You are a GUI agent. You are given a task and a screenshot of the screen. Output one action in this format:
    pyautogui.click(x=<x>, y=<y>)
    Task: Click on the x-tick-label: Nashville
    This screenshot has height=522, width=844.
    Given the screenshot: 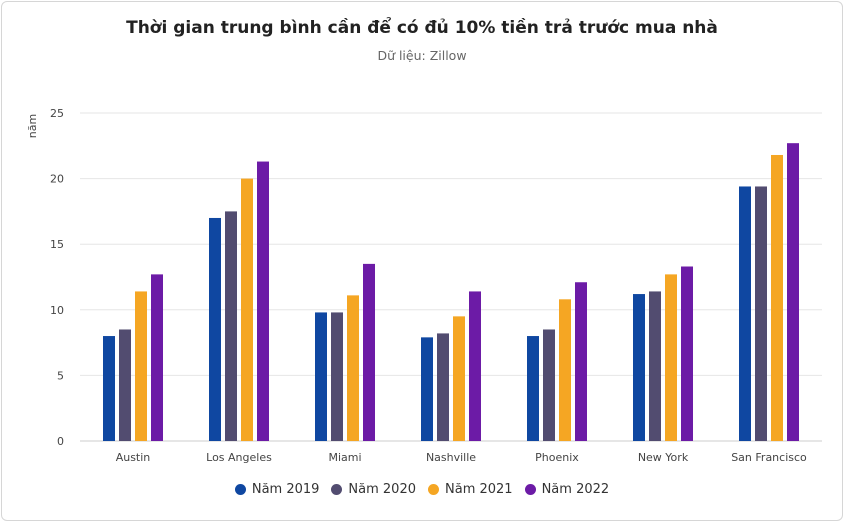 What is the action you would take?
    pyautogui.click(x=451, y=457)
    